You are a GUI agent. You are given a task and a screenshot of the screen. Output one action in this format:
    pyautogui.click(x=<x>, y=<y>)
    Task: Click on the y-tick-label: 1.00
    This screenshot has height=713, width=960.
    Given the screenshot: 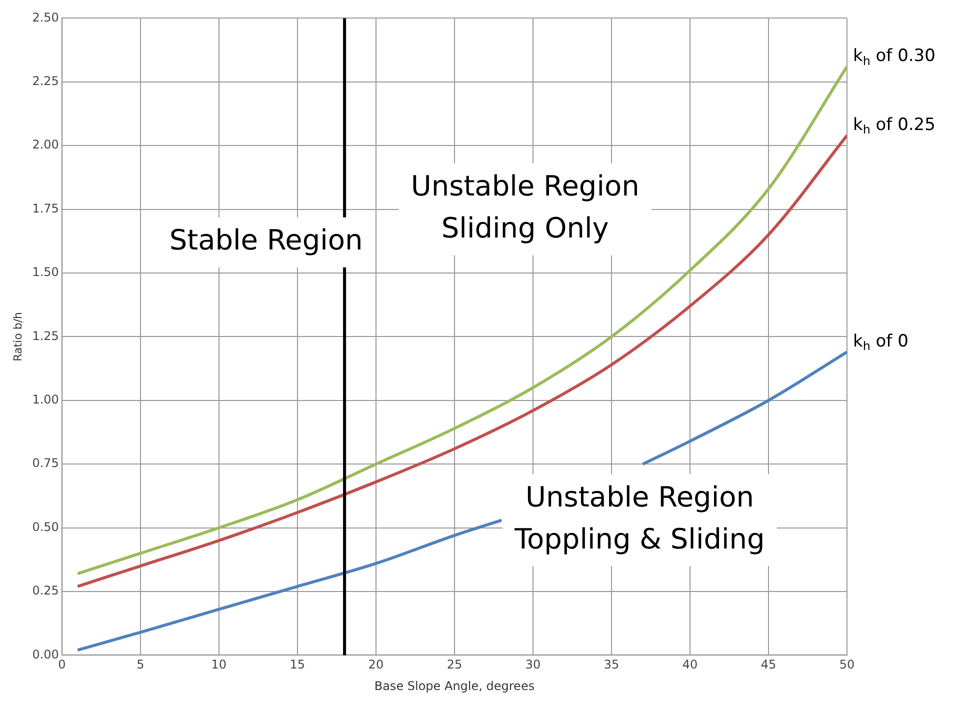 What is the action you would take?
    pyautogui.click(x=45, y=399)
    